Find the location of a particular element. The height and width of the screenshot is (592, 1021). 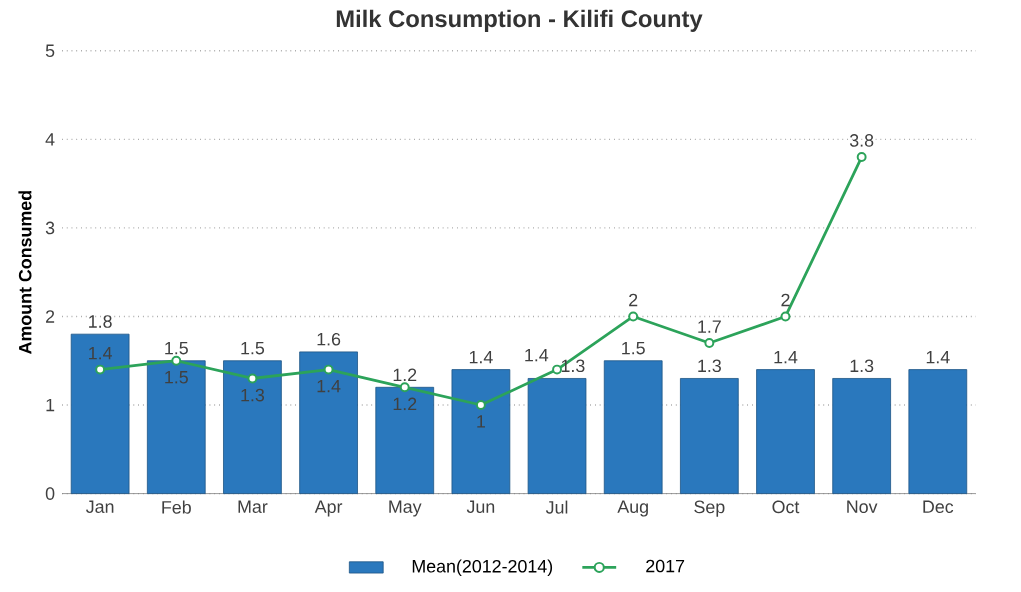

data-label: 1 is located at coordinates (481, 421).